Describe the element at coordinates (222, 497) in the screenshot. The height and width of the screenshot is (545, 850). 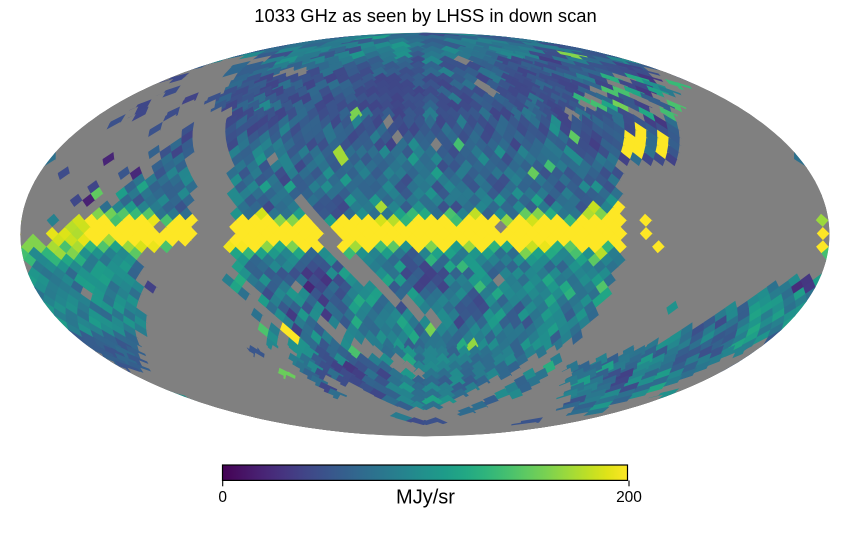
I see `svg-text: 0` at that location.